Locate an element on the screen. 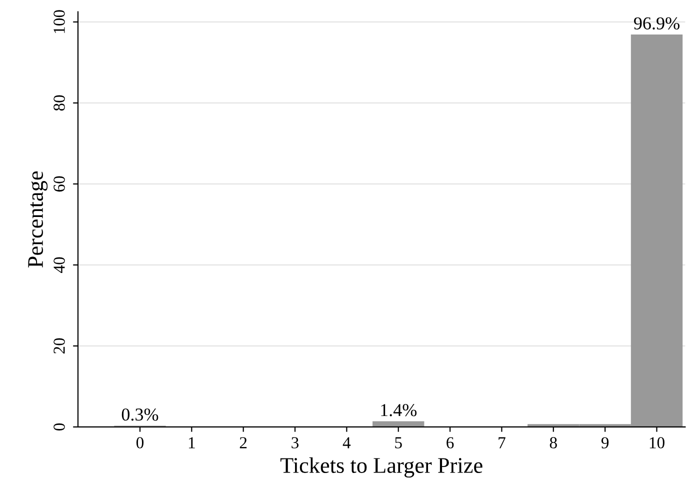  y-axis-title: Percentage is located at coordinates (38, 219).